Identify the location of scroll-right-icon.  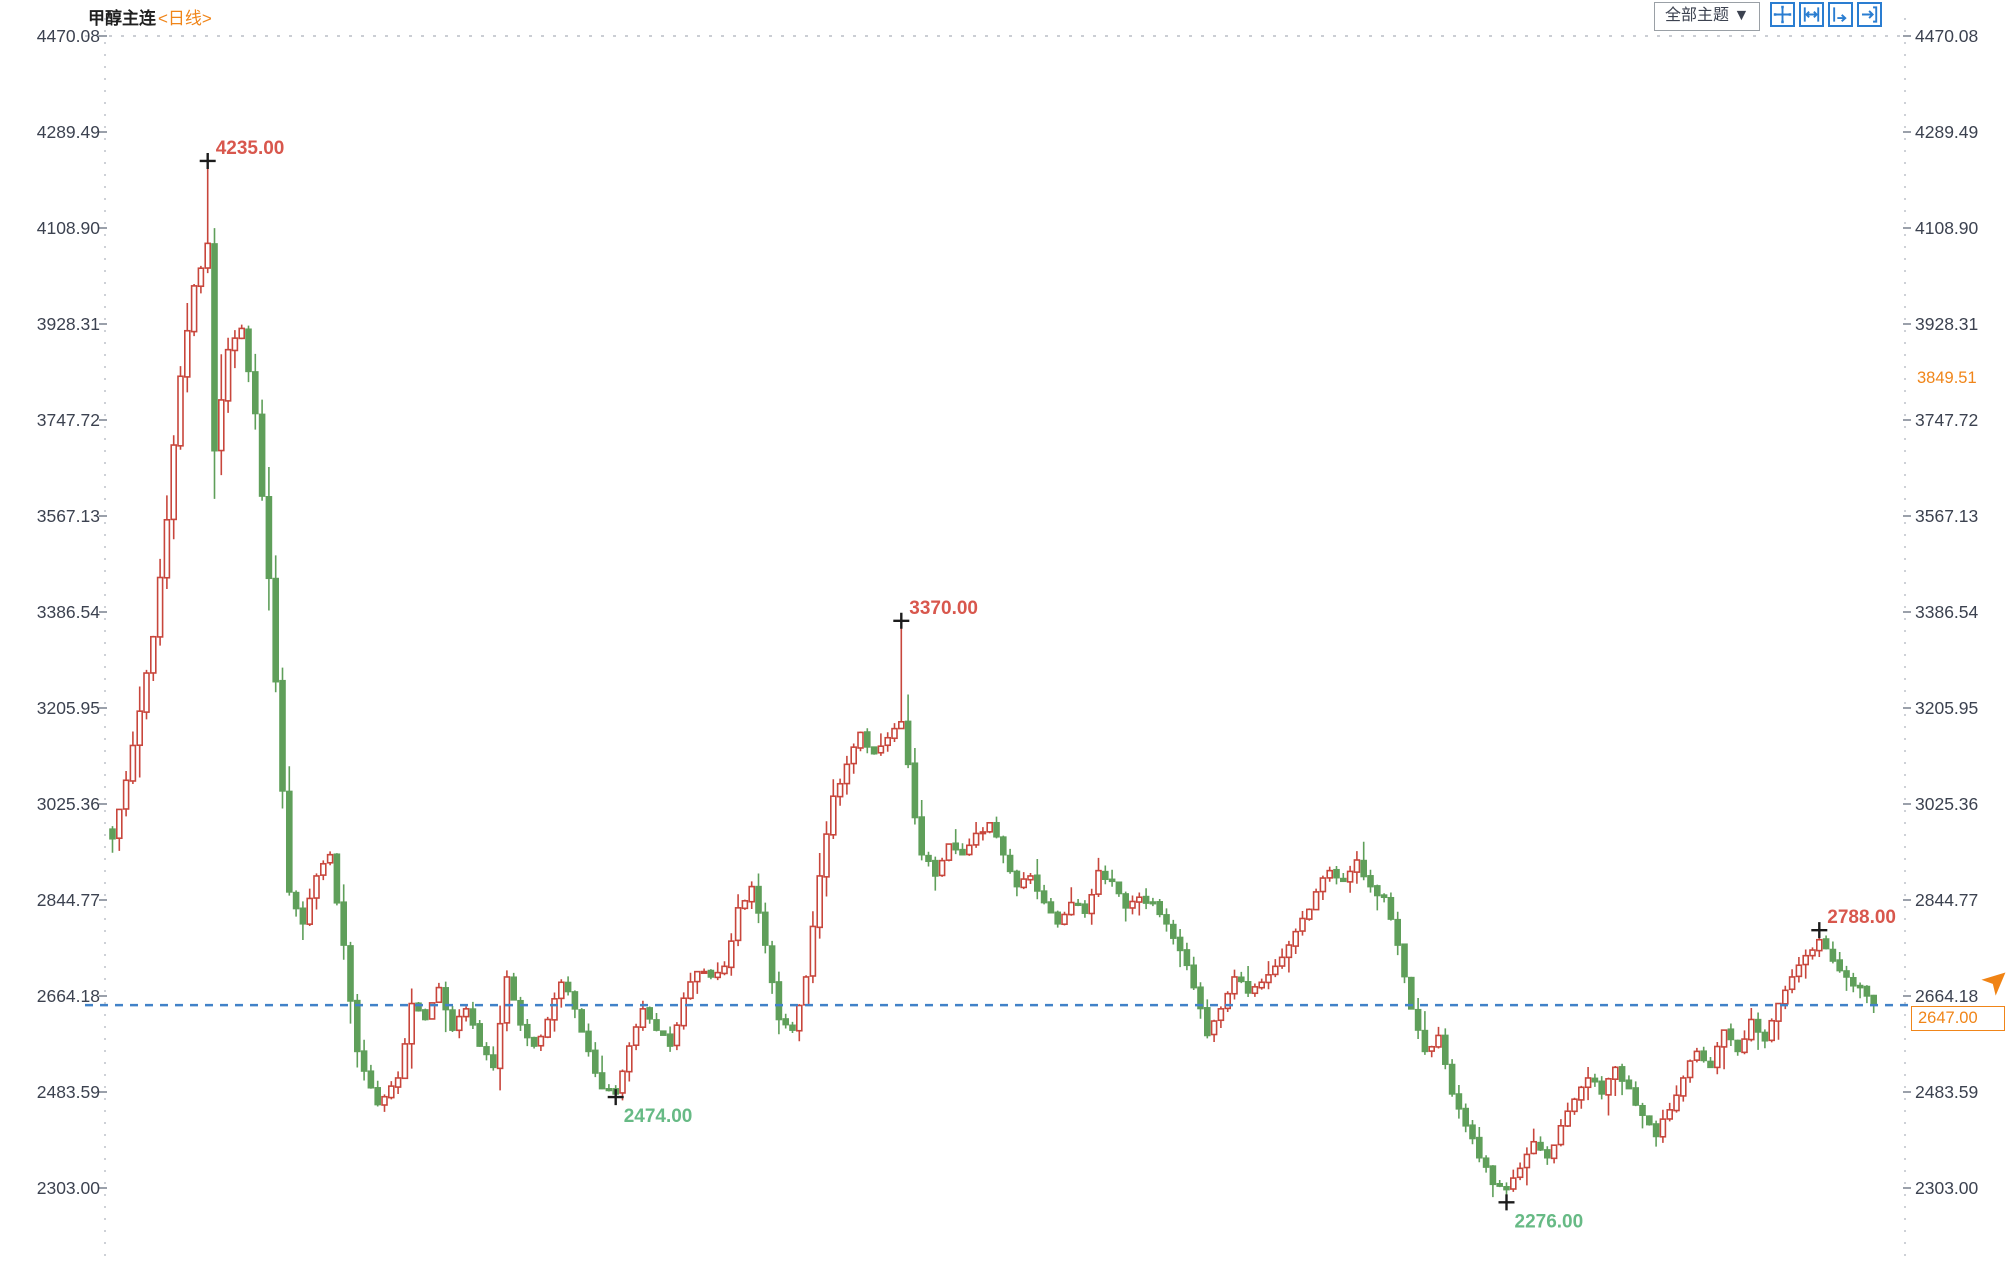
(1841, 14).